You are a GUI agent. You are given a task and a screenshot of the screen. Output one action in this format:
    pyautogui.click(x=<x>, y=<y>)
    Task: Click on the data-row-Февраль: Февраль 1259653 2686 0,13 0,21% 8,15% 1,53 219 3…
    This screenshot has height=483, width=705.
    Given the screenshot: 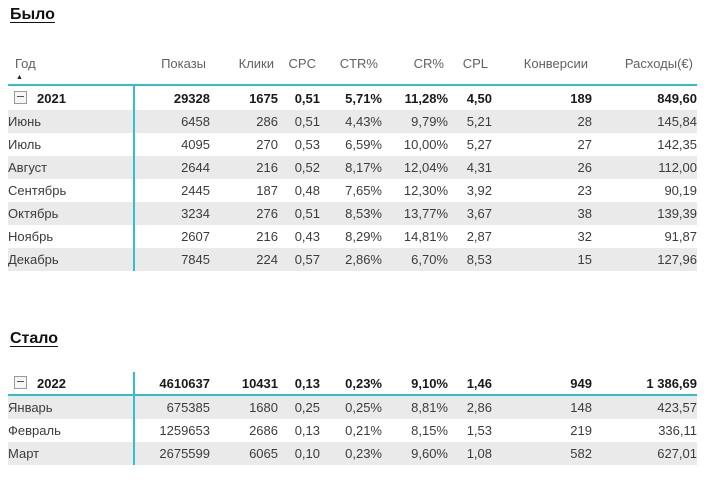 What is the action you would take?
    pyautogui.click(x=352, y=430)
    